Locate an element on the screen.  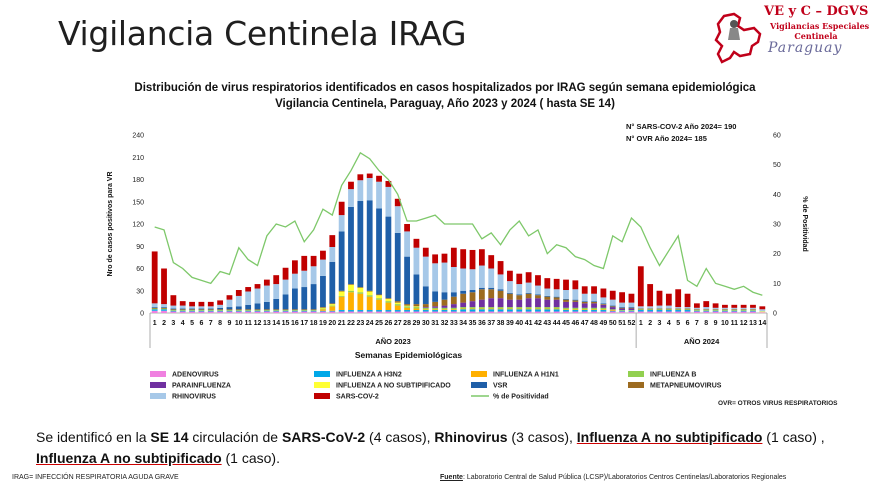
summary-part: Se identificó en la is located at coordinates (93, 437).